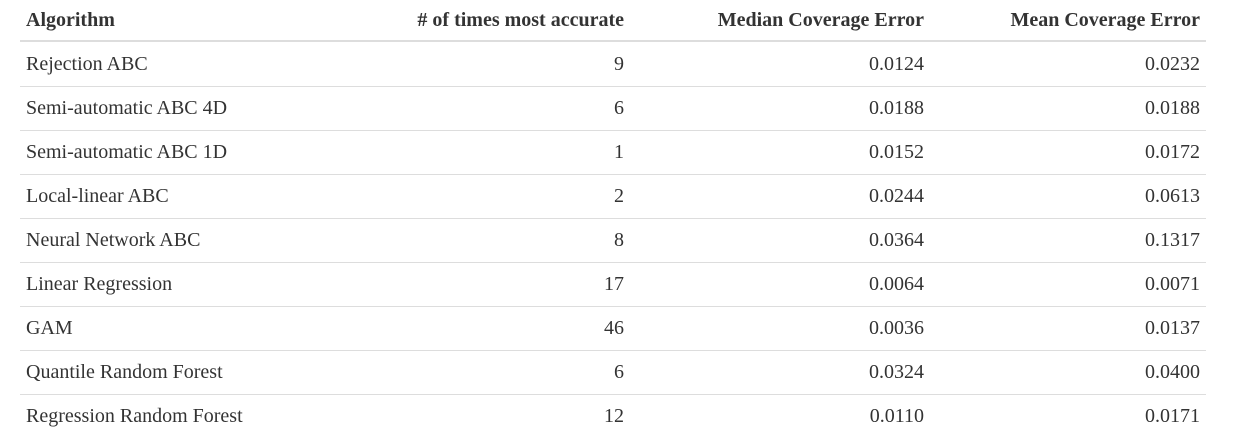  I want to click on table-row: Linear Regression 17 0.0064 0.0071, so click(613, 284).